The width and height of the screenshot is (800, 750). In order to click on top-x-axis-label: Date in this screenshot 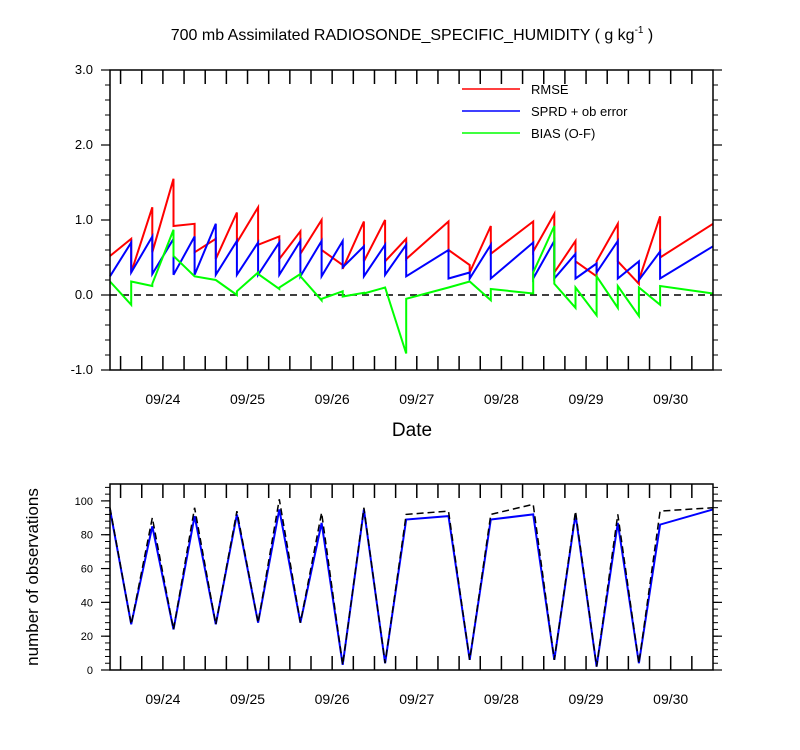, I will do `click(412, 430)`.